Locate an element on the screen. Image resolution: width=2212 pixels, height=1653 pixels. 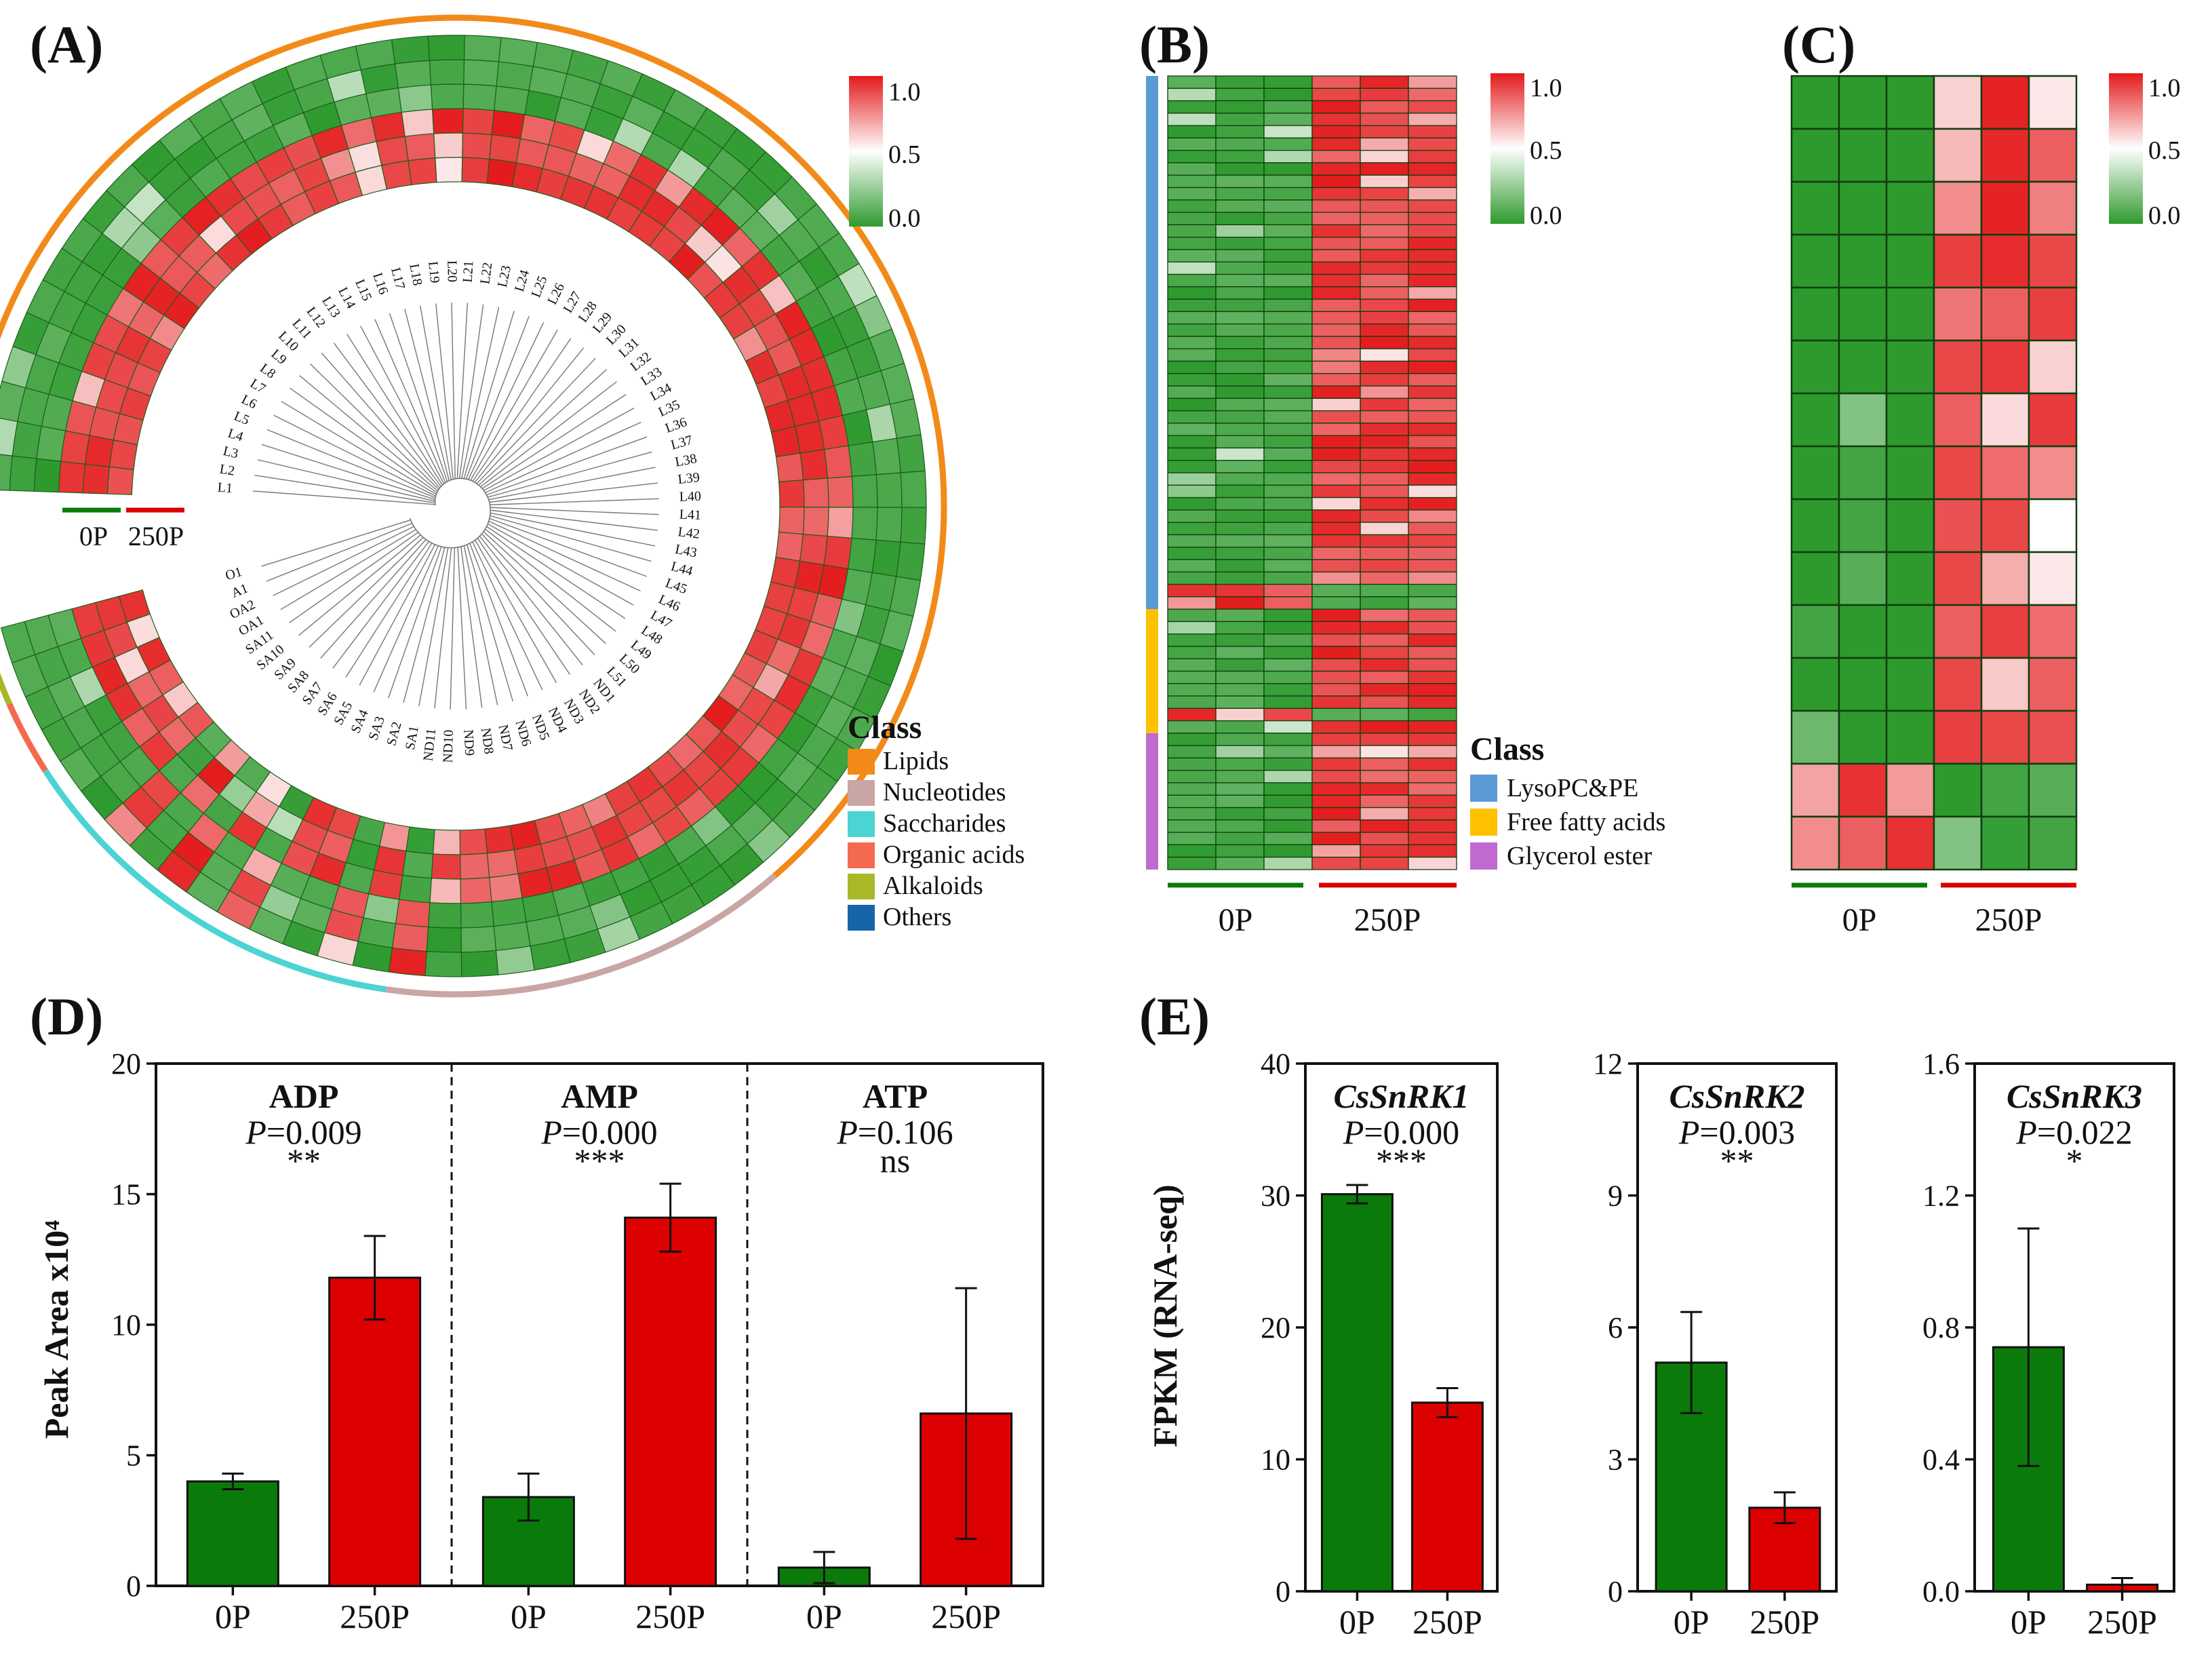
d-xtick-label: 0P is located at coordinates (824, 1616).